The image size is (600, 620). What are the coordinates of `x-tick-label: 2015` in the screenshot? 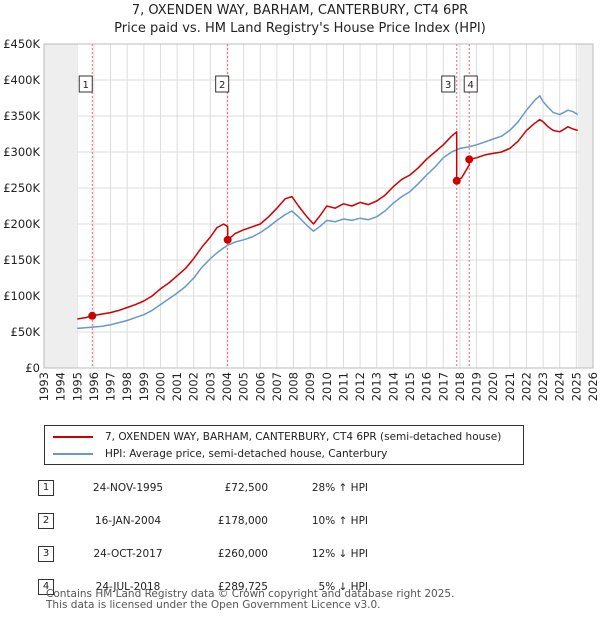 It's located at (410, 386).